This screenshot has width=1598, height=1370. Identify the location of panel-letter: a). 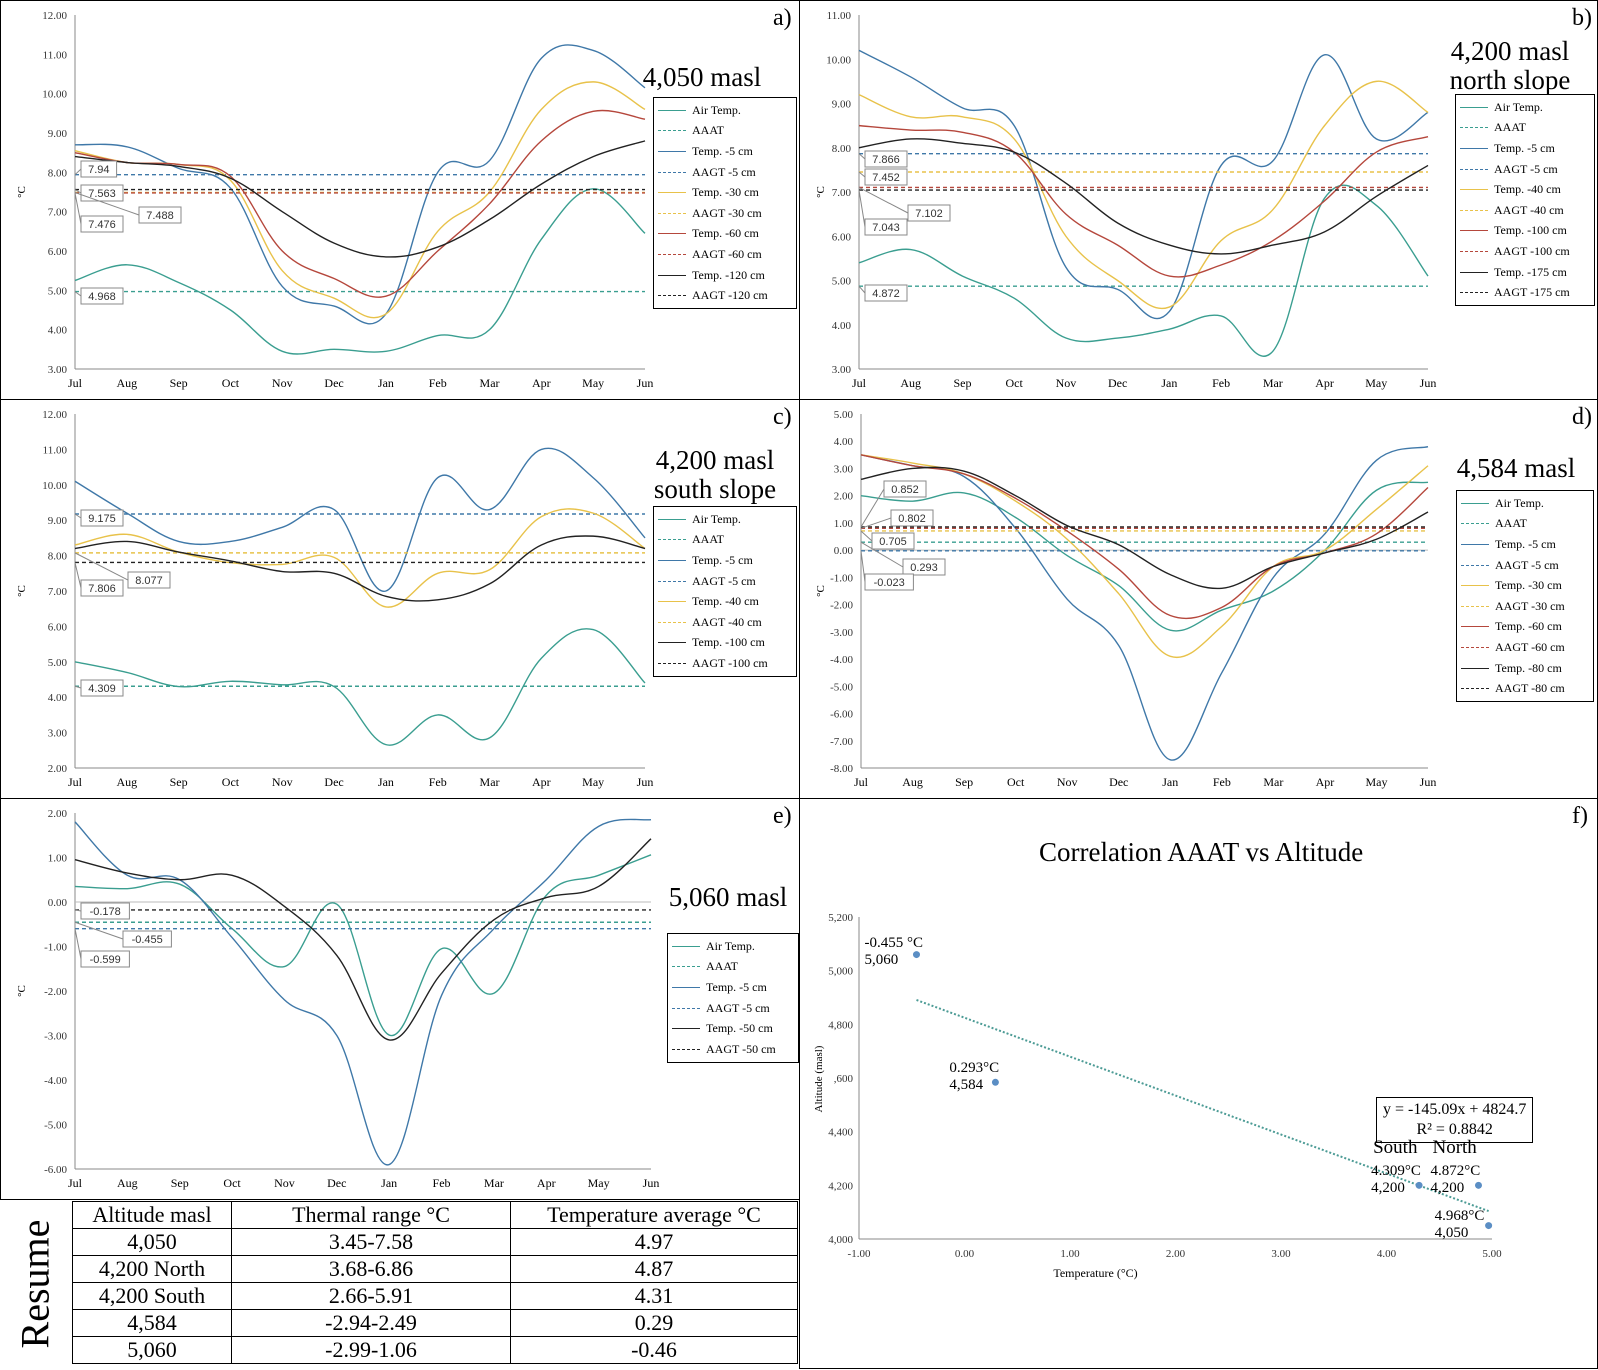
(782, 18).